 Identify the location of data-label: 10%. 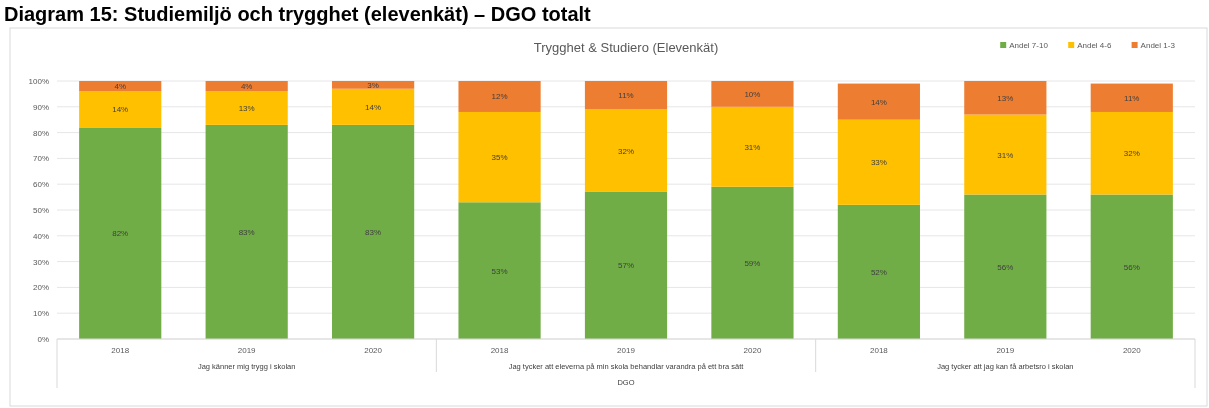
(752, 94).